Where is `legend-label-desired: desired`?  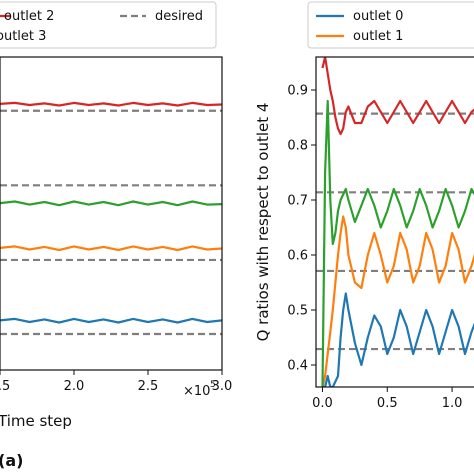 legend-label-desired: desired is located at coordinates (179, 16).